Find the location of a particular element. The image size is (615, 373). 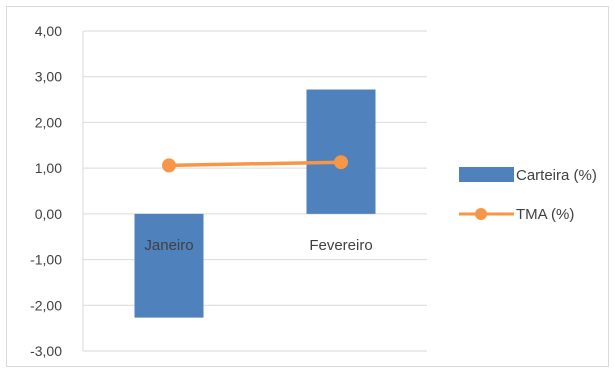

tma-line is located at coordinates (255, 164).